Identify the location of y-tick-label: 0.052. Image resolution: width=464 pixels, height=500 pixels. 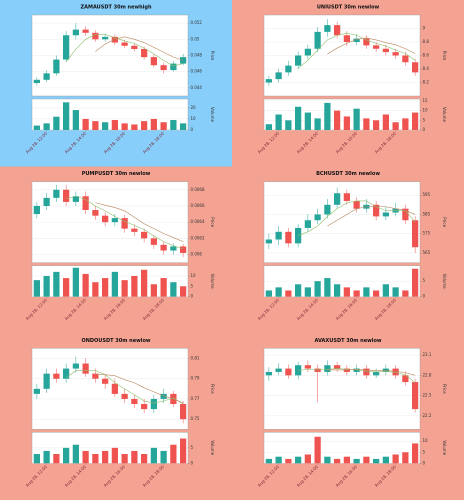
(197, 22).